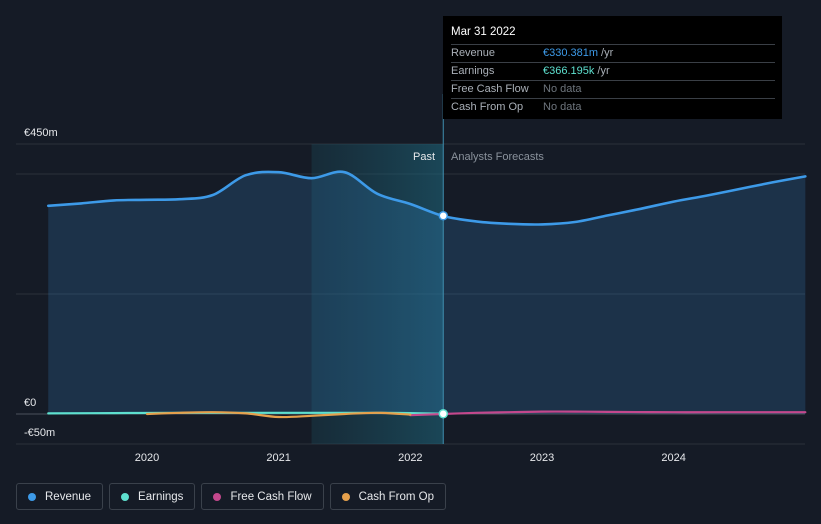  I want to click on tooltip-key: Earnings, so click(473, 71).